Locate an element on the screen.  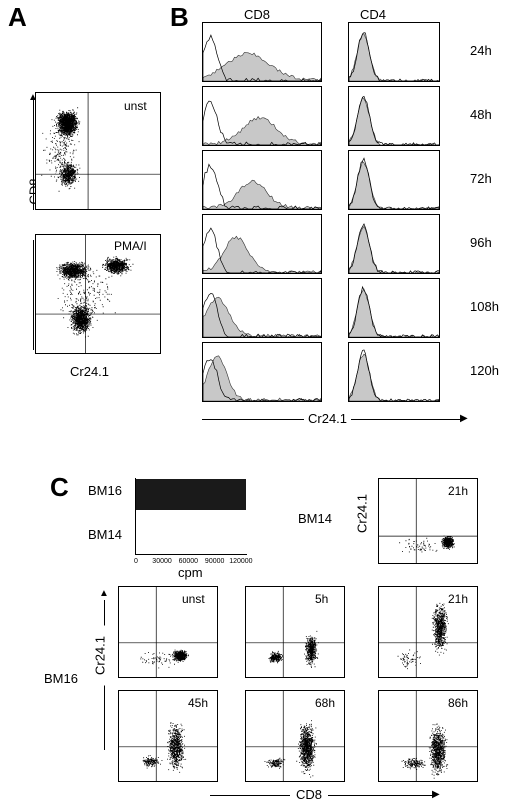
bar-x-tick: 0 is located at coordinates (136, 561).